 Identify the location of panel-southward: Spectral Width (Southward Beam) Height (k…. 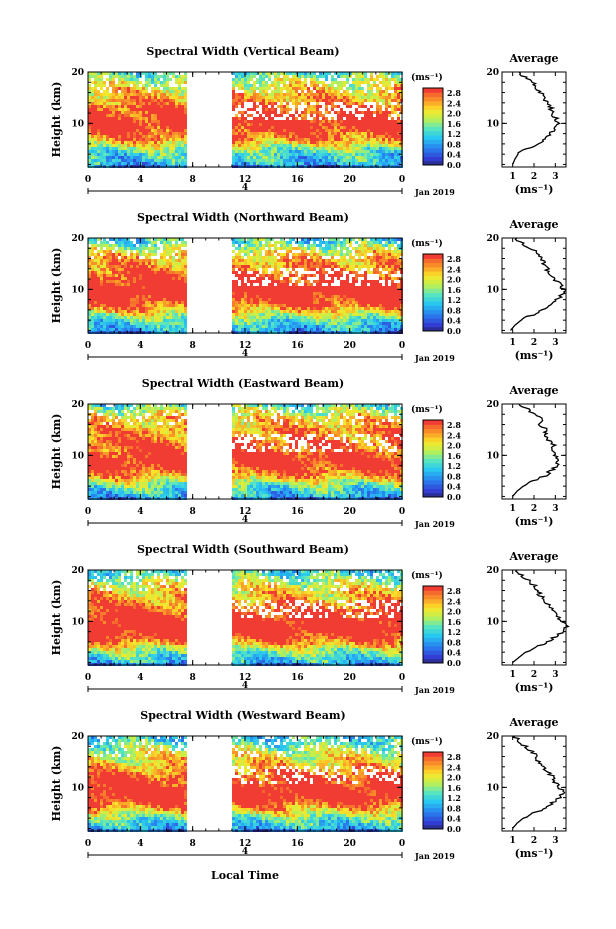
(310, 619).